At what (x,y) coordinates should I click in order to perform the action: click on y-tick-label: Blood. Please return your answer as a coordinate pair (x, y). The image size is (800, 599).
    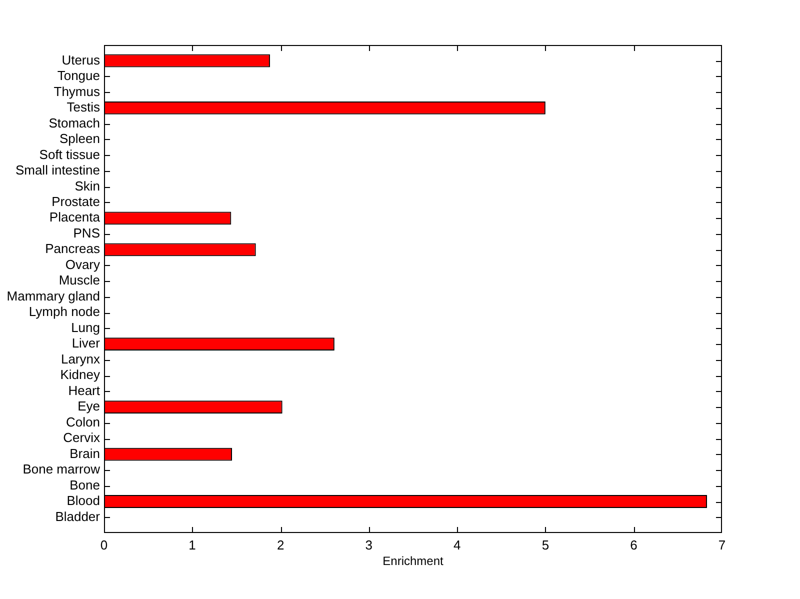
    Looking at the image, I should click on (83, 500).